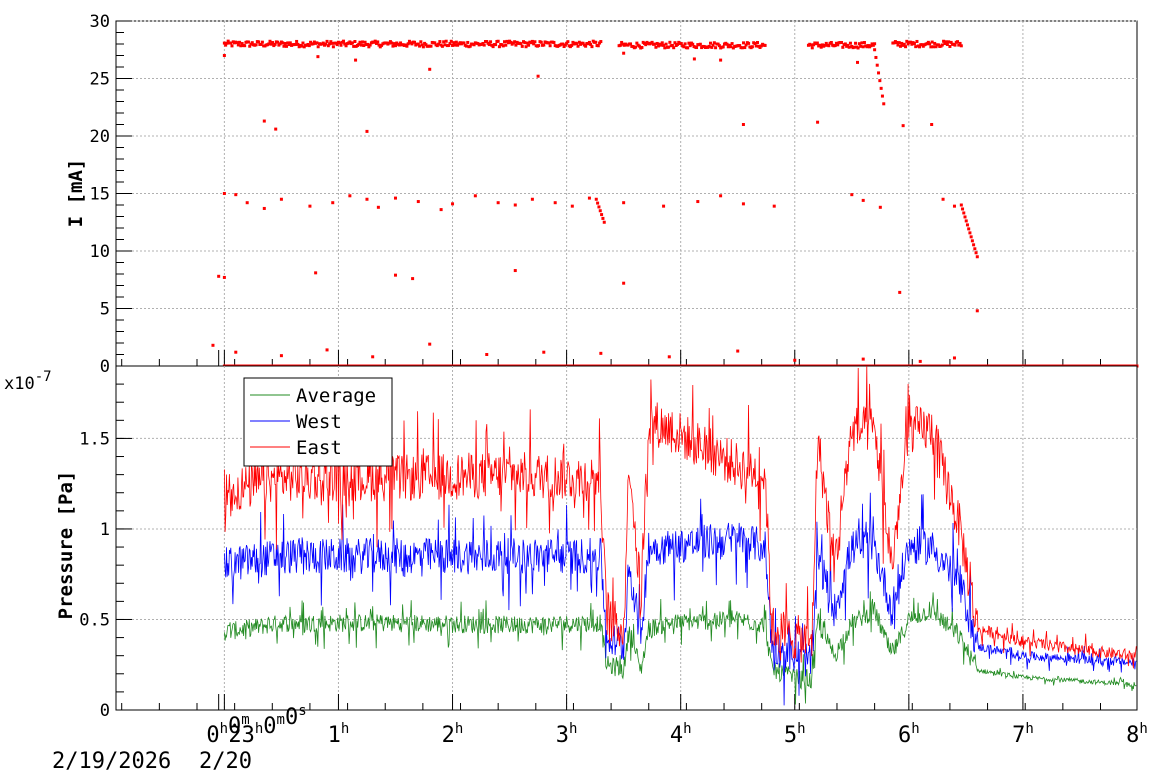 The height and width of the screenshot is (782, 1158). I want to click on time-tick-main: 5, so click(790, 735).